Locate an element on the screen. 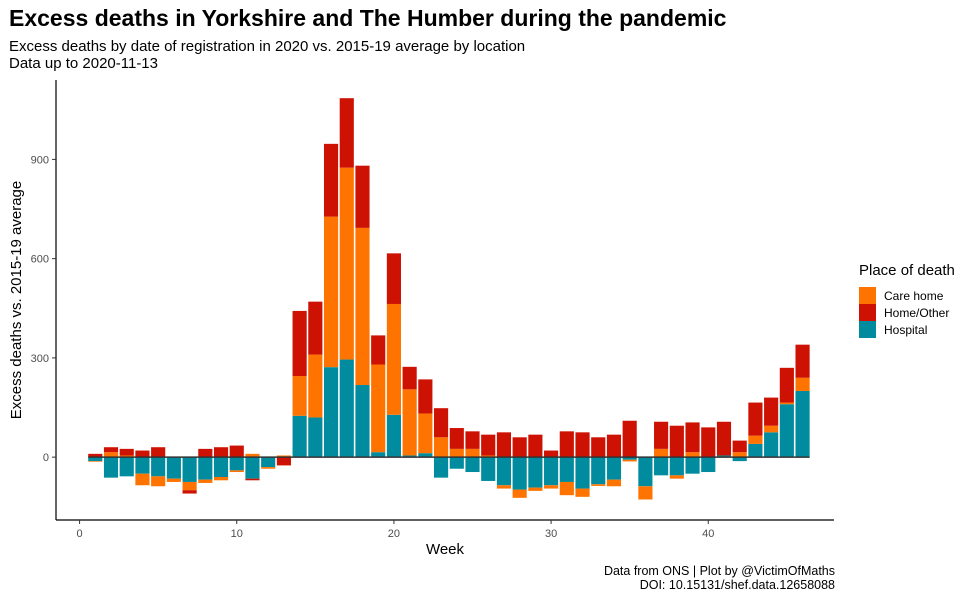 The width and height of the screenshot is (972, 603). legend-key-care-home is located at coordinates (867, 295).